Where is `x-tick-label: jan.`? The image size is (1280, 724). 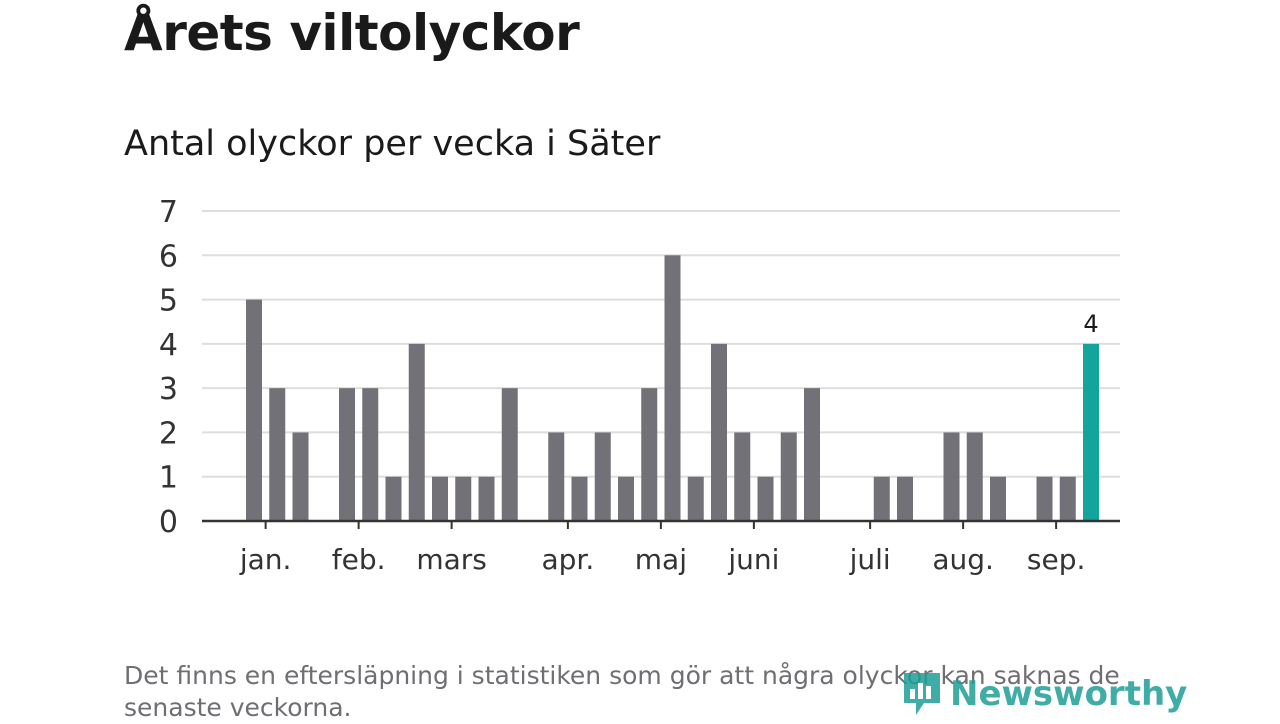
x-tick-label: jan. is located at coordinates (265, 559).